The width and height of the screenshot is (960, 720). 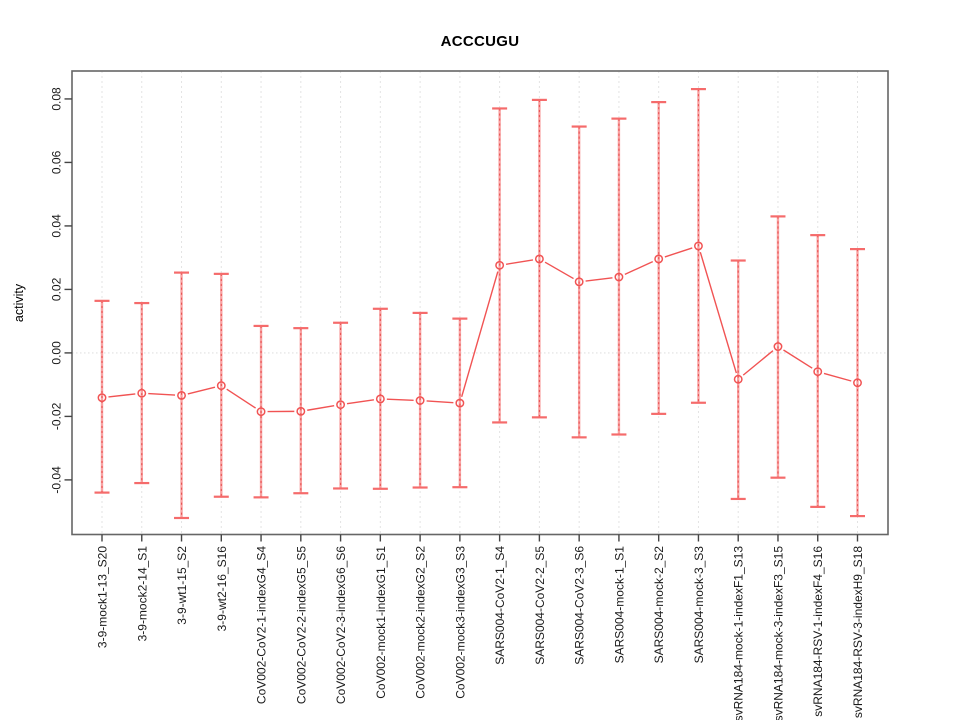 I want to click on chart-title: ACCCUGU, so click(x=480, y=41).